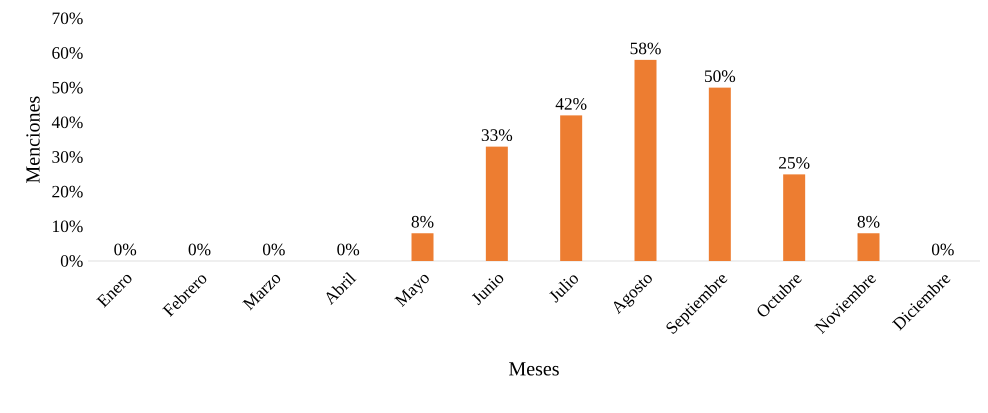  Describe the element at coordinates (67, 122) in the screenshot. I see `y-tick-label: 40%` at that location.